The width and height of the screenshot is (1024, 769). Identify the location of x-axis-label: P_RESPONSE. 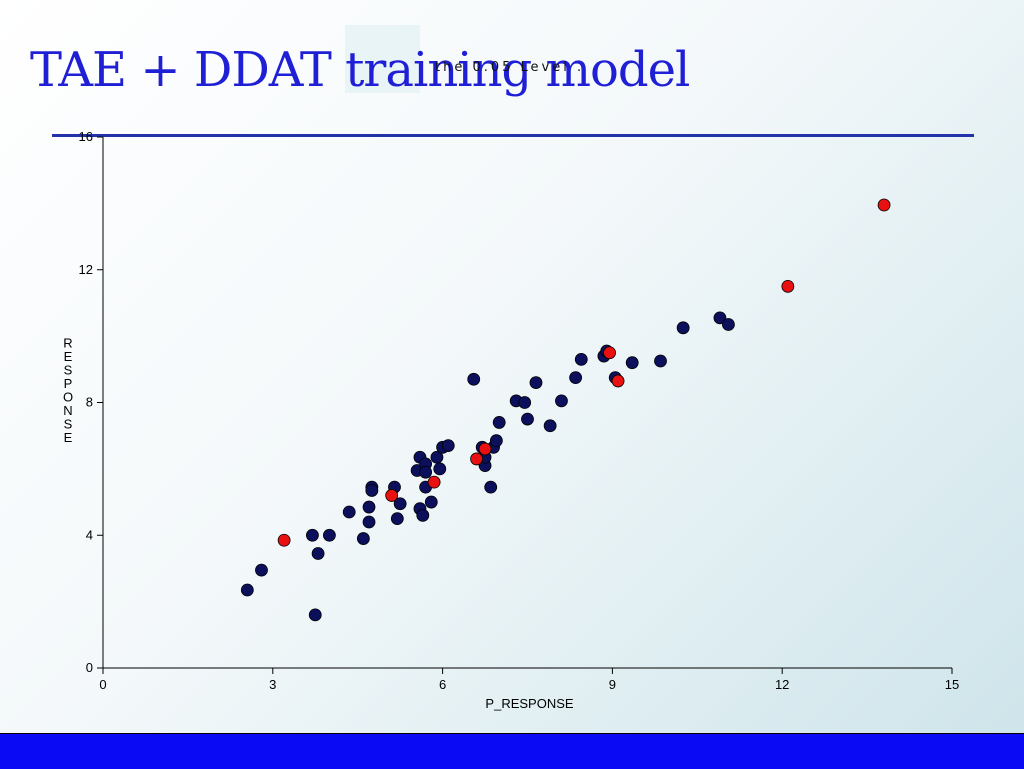
(529, 703).